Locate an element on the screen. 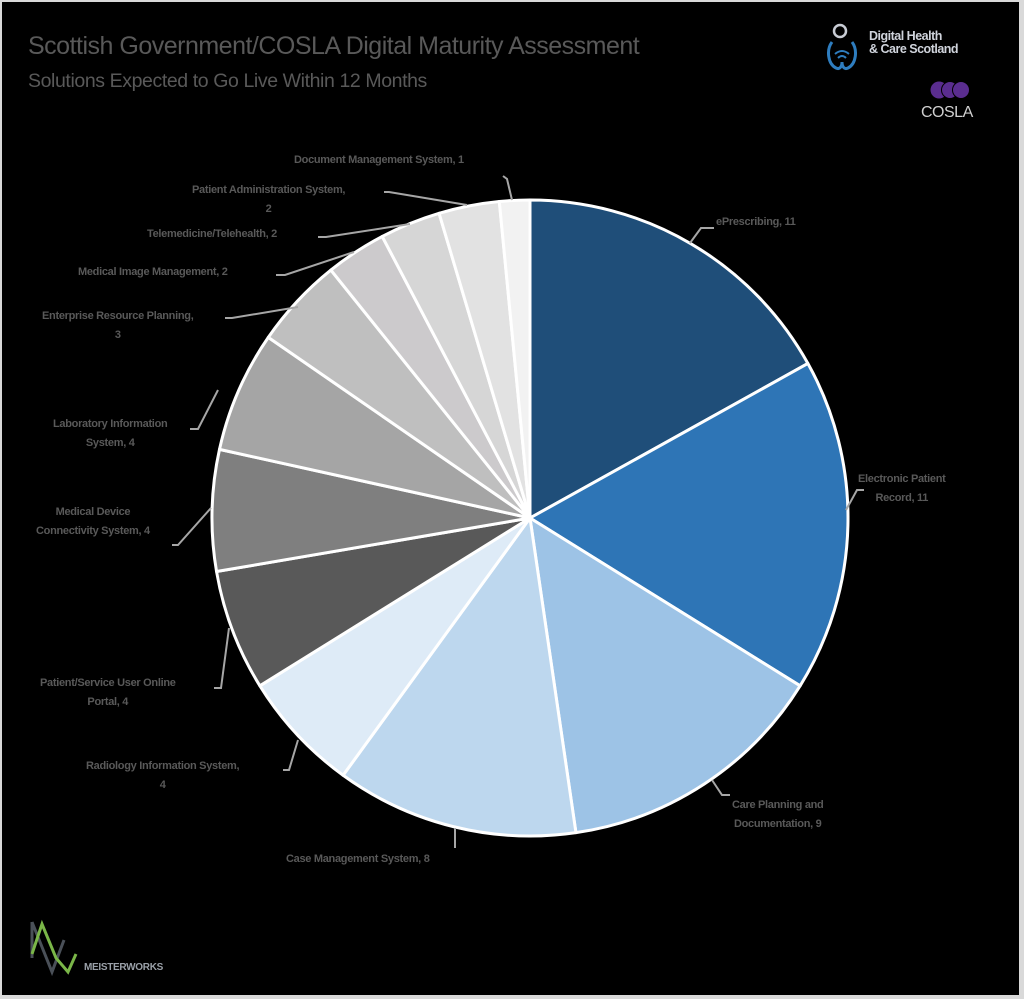 Image resolution: width=1024 pixels, height=999 pixels. label-portal-line1: Patient/Service User Online is located at coordinates (108, 683).